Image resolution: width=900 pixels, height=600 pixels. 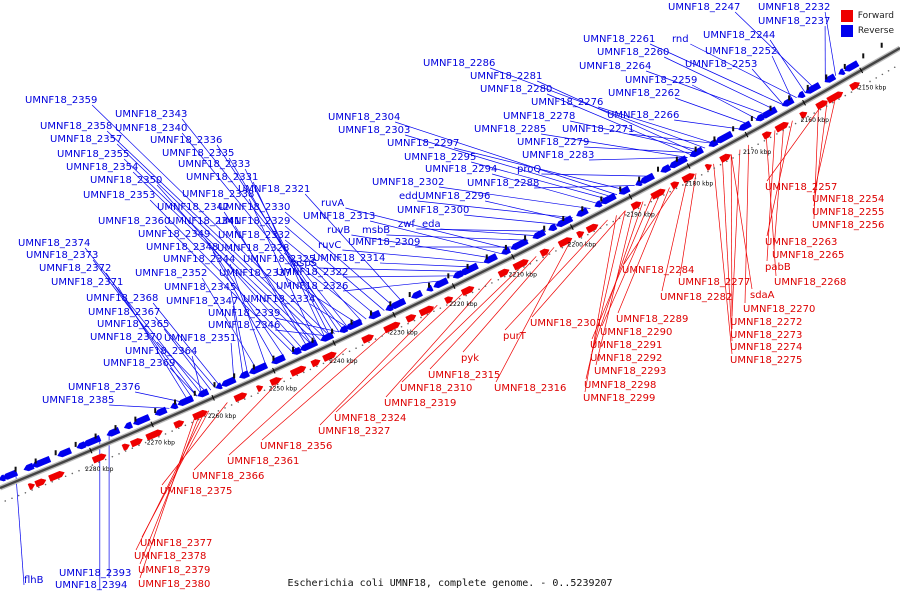 I want to click on reverse-gene-label: UMNF18_2343, so click(x=151, y=114).